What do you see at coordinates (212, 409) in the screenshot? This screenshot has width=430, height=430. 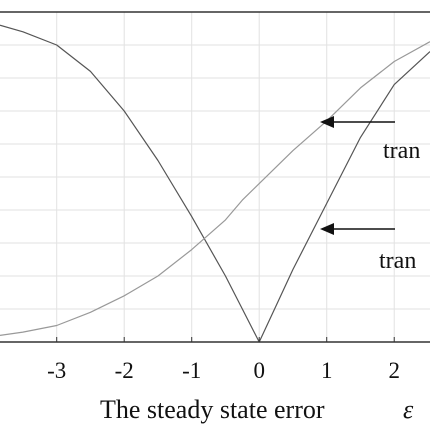 I see `x-axis-label: The steady state error` at bounding box center [212, 409].